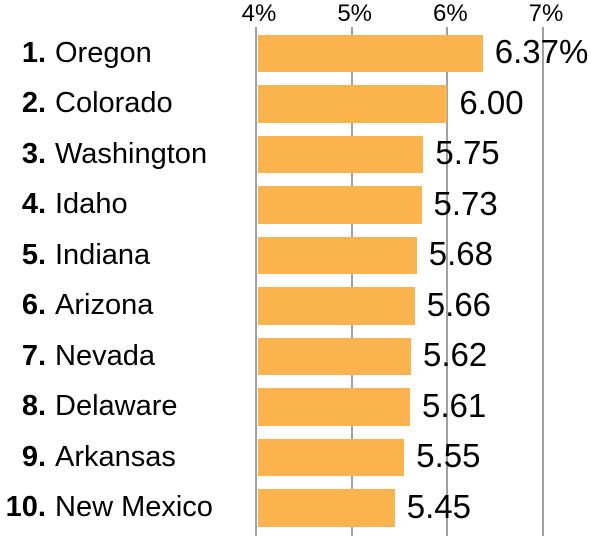 The width and height of the screenshot is (600, 538). I want to click on state-name: Nevada, so click(105, 355).